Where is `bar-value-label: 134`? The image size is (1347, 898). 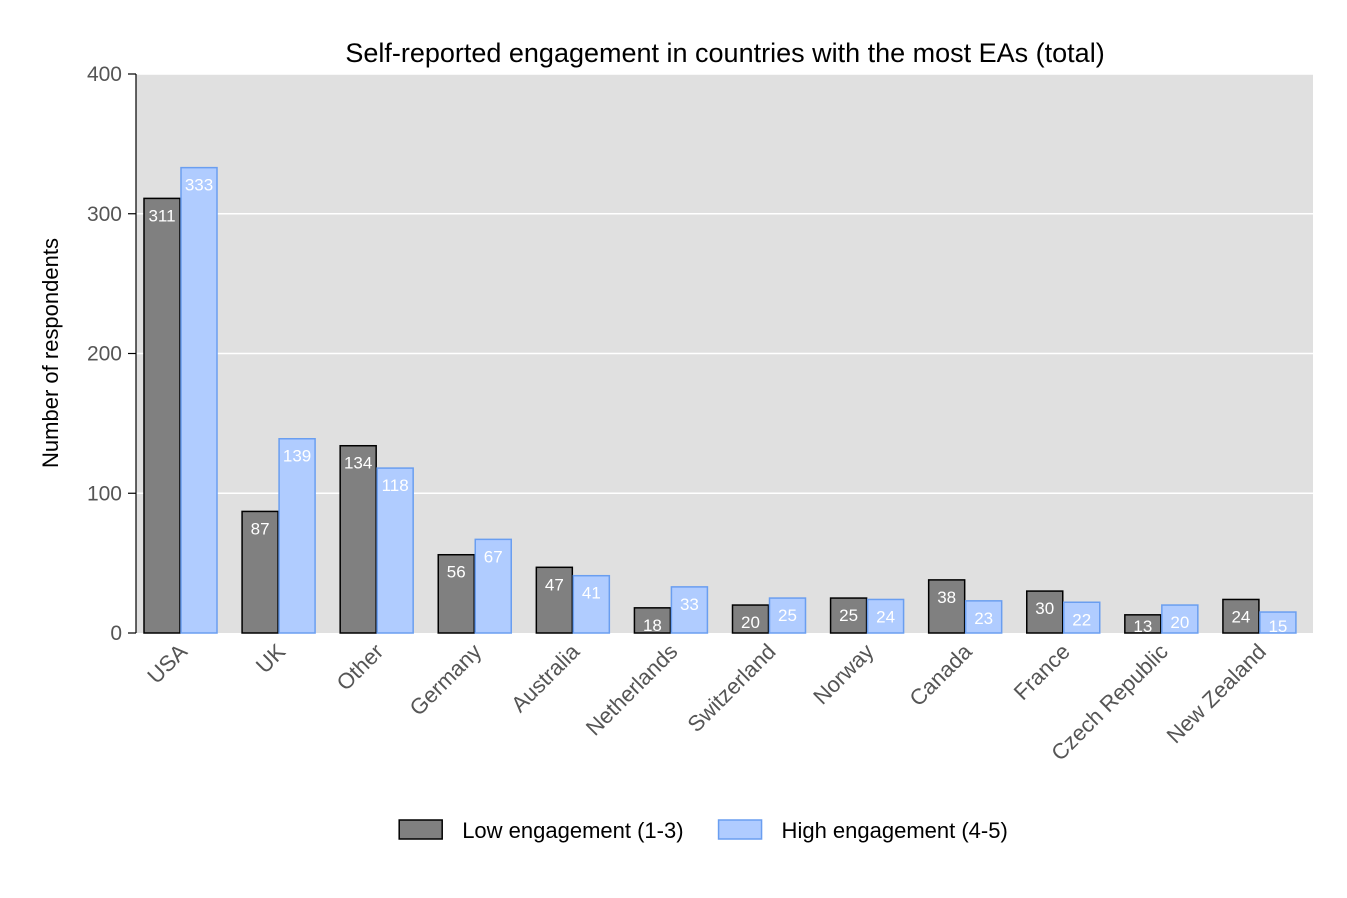 bar-value-label: 134 is located at coordinates (358, 463).